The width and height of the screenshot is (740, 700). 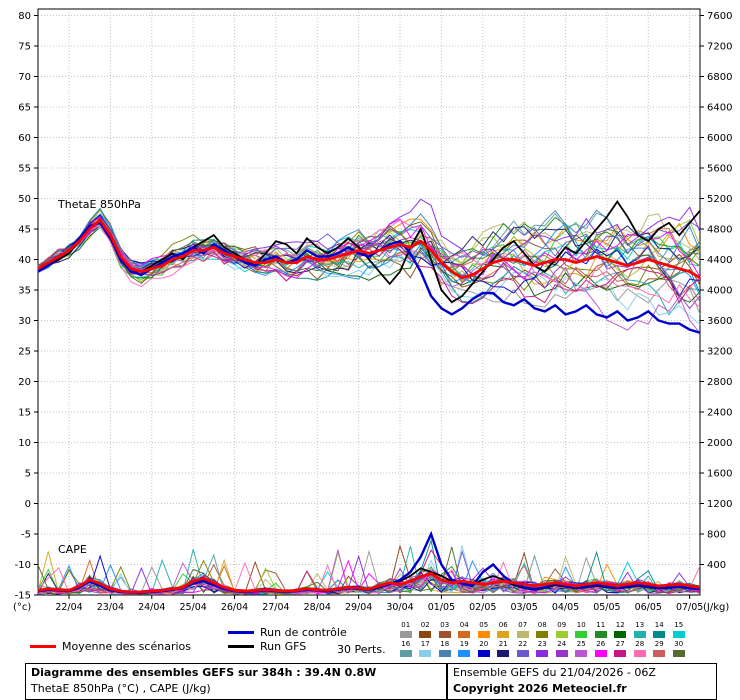 I want to click on pert-number: 10, so click(x=581, y=625).